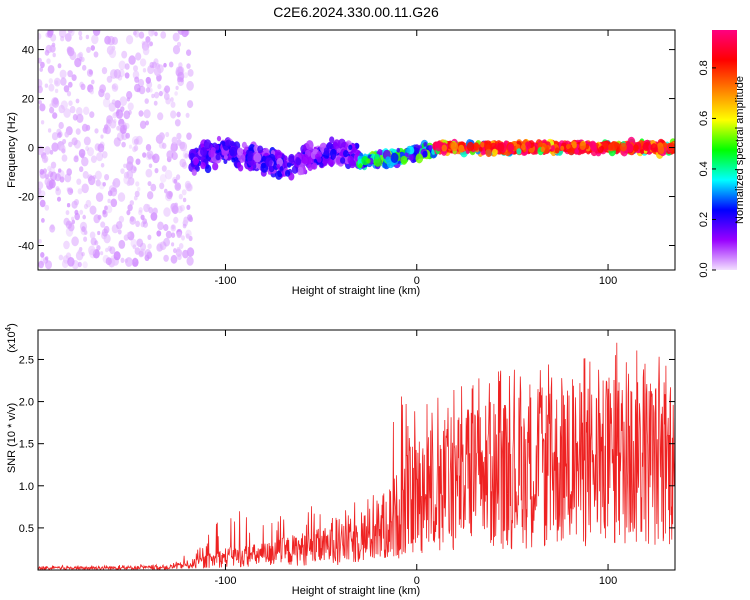 The image size is (750, 600). I want to click on spectrogram-x-label: Height of straight line (km), so click(356, 291).